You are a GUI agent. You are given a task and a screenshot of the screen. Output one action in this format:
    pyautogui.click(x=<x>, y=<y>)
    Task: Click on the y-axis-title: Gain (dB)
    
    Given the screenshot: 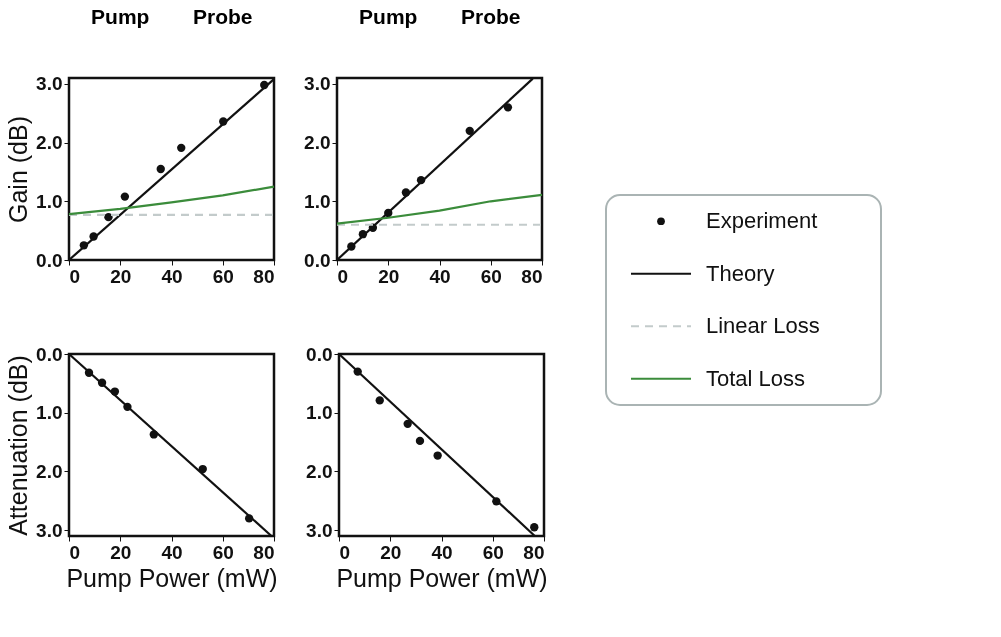 What is the action you would take?
    pyautogui.click(x=18, y=169)
    